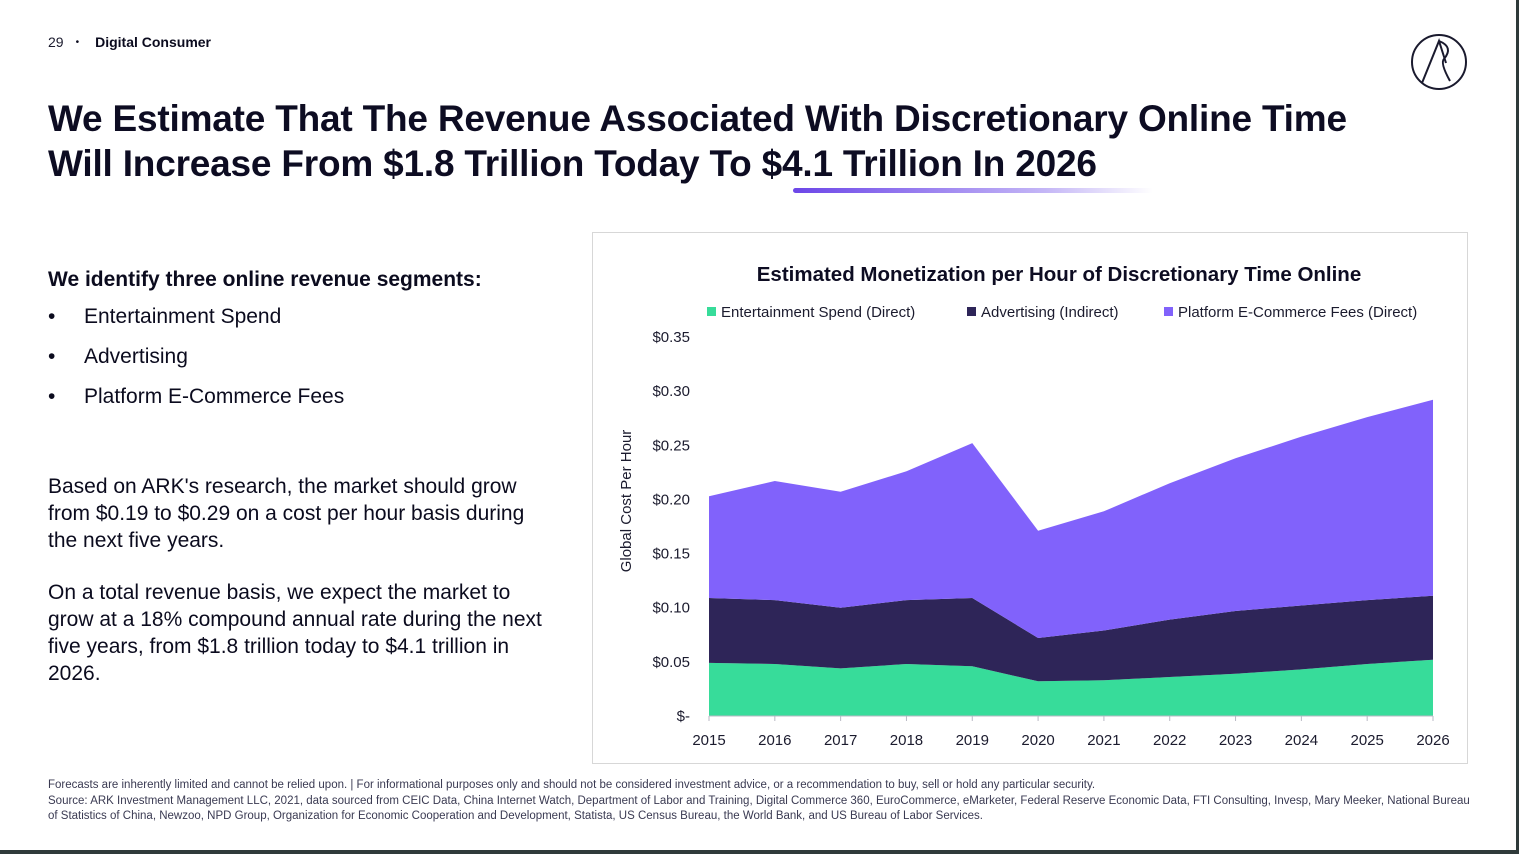 The width and height of the screenshot is (1519, 854). What do you see at coordinates (671, 445) in the screenshot?
I see `y-tick-label: $0.25` at bounding box center [671, 445].